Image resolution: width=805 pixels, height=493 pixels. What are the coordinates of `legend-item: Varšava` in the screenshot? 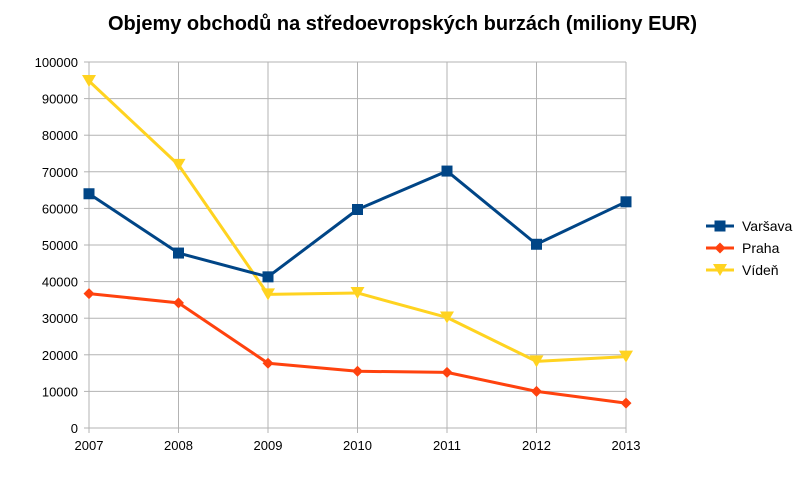 It's located at (749, 226).